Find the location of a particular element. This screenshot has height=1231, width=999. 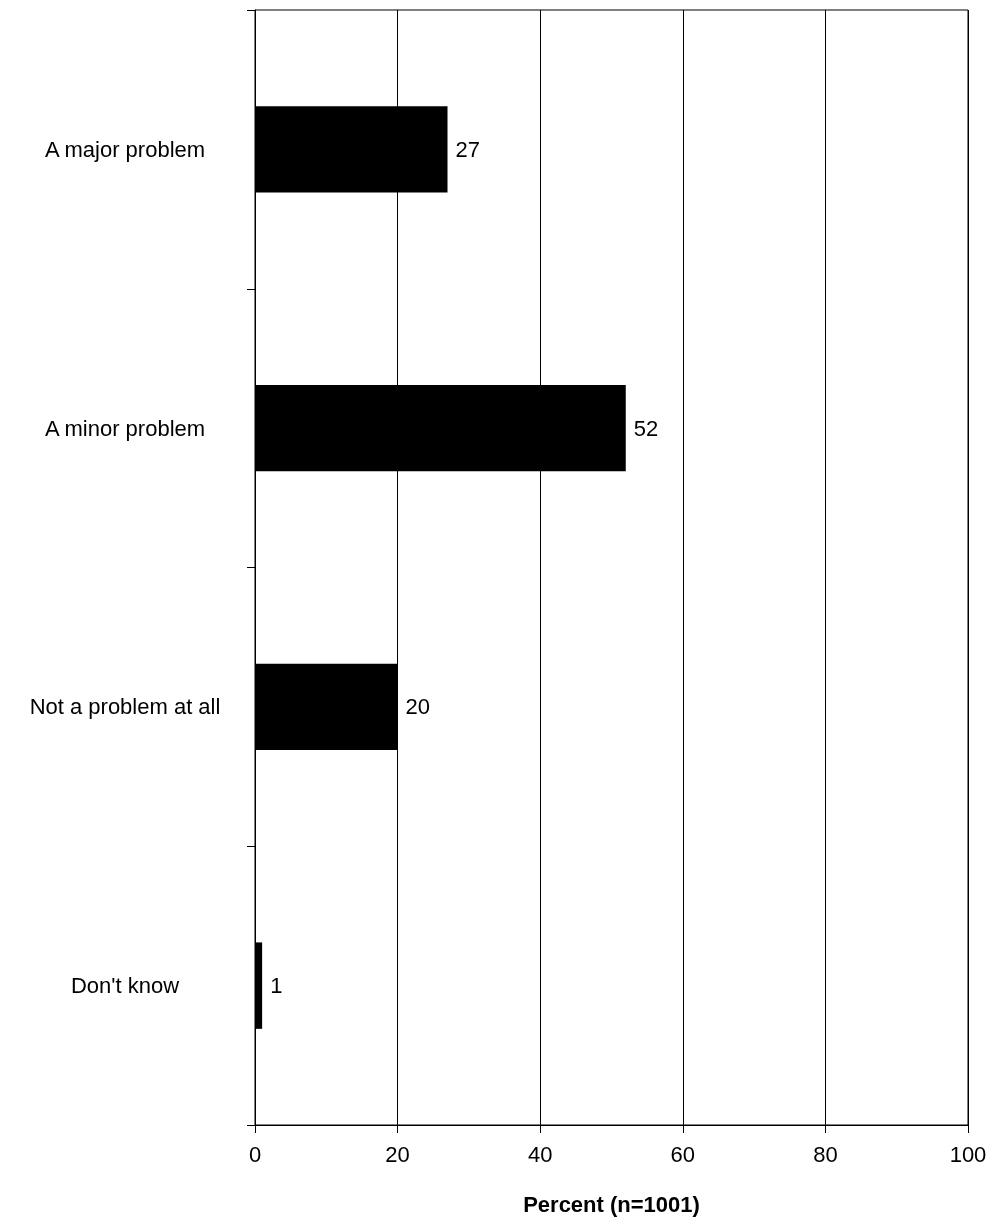

x-axis-title: Percent (n=1001) is located at coordinates (611, 1204).